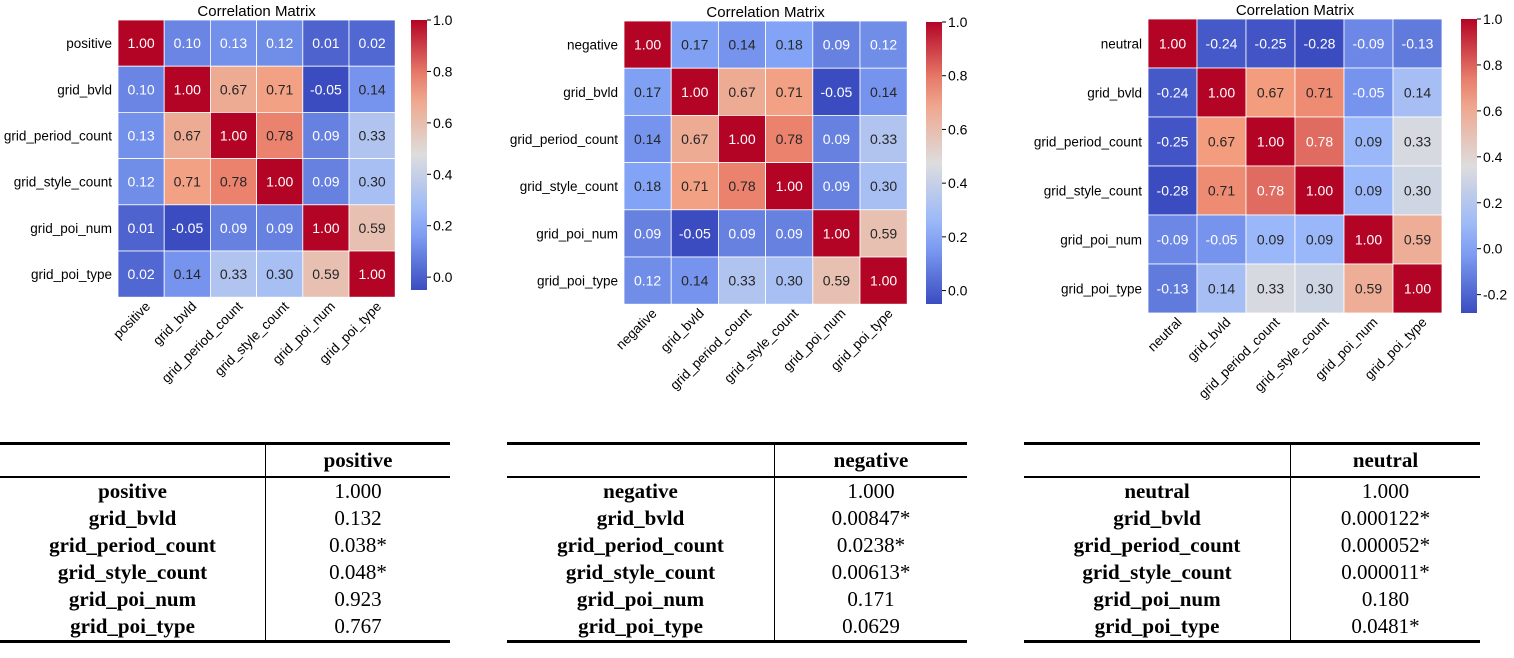 This screenshot has width=1514, height=658. Describe the element at coordinates (871, 599) in the screenshot. I see `row-value: 0.171` at that location.